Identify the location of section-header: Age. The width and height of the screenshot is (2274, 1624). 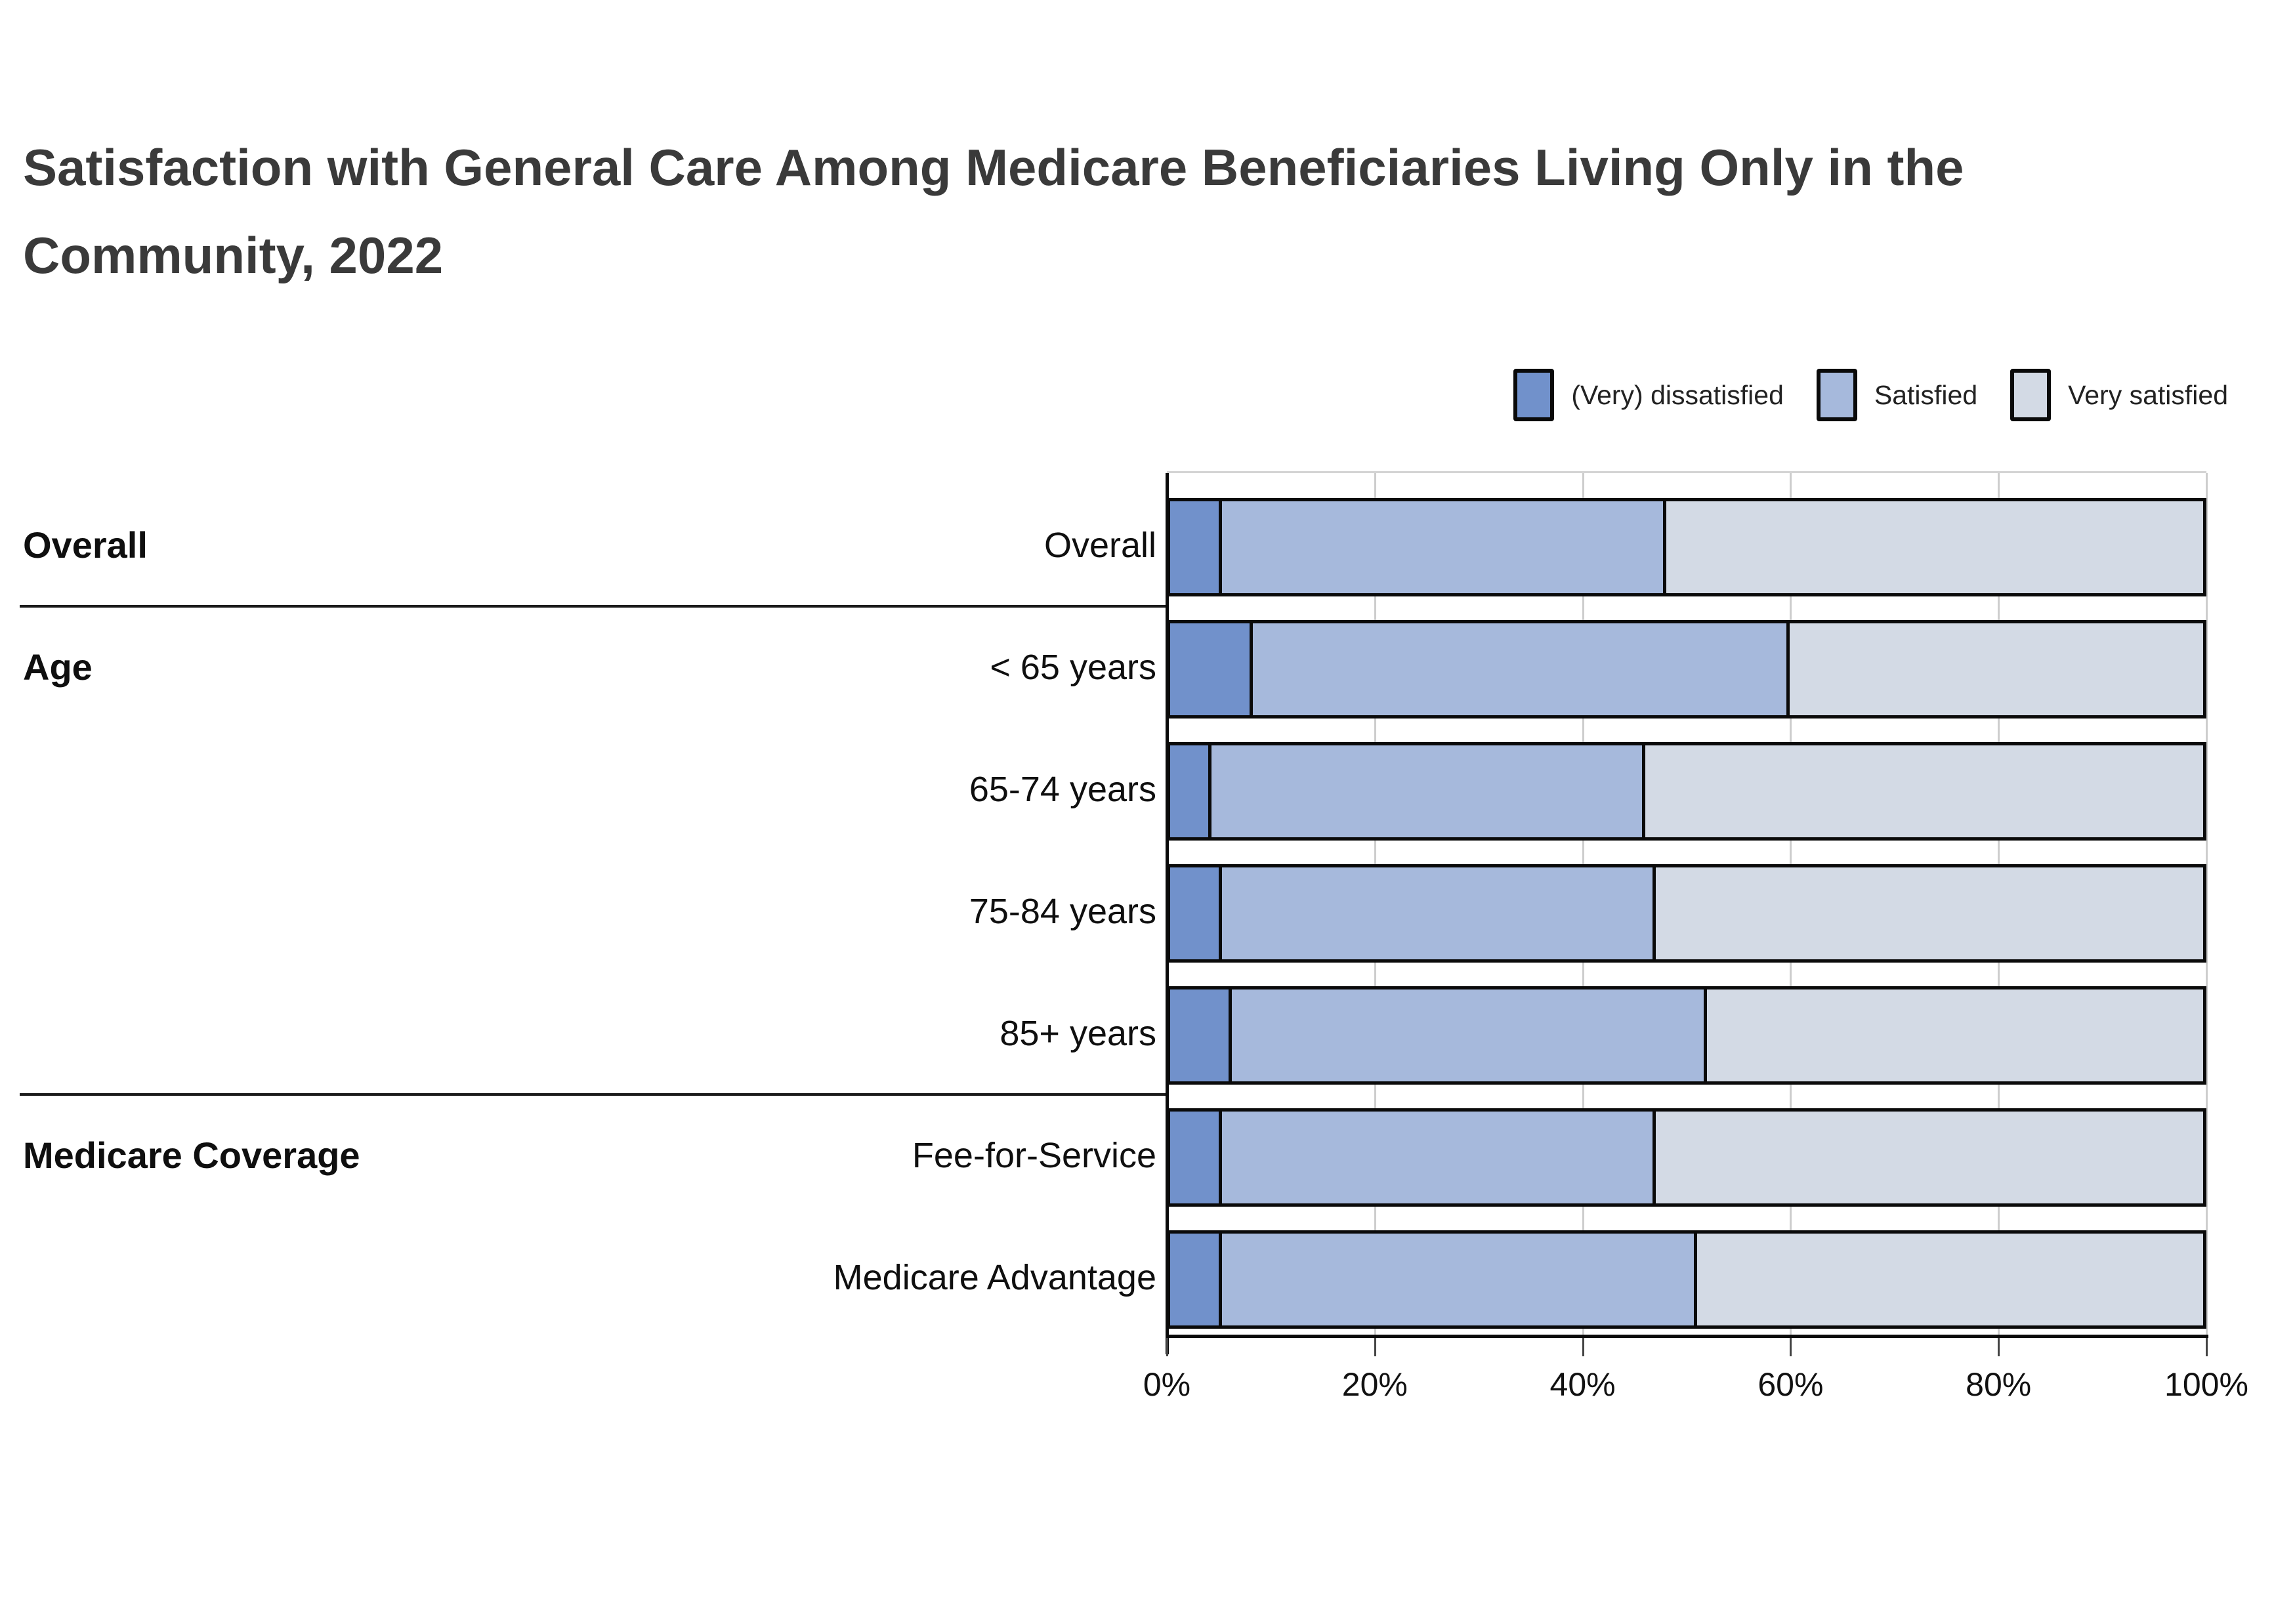
(58, 667).